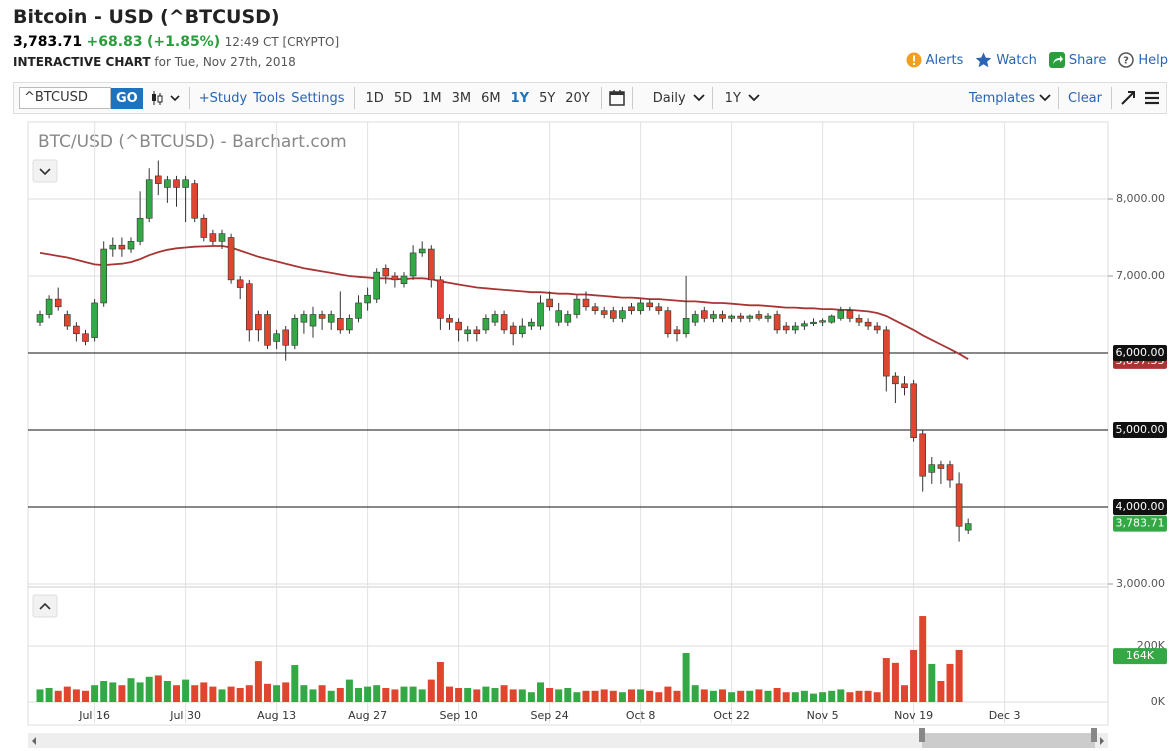 This screenshot has width=1176, height=751. Describe the element at coordinates (1085, 98) in the screenshot. I see `clear-button: Clear` at that location.